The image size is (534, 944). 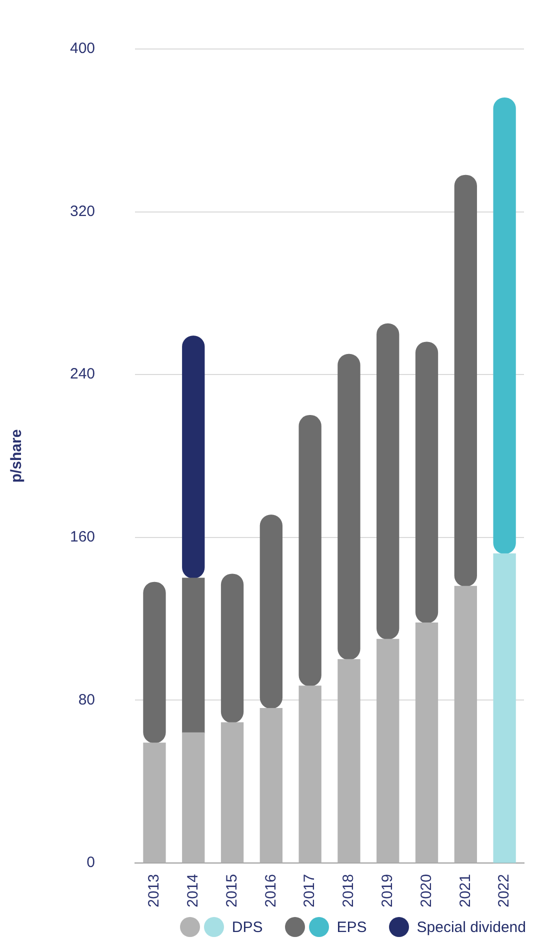 I want to click on x-tick-label: 2016, so click(x=271, y=891).